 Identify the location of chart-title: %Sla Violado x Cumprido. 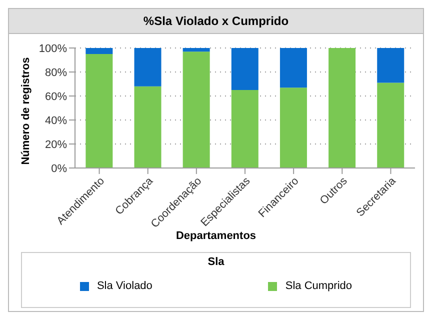
(216, 21).